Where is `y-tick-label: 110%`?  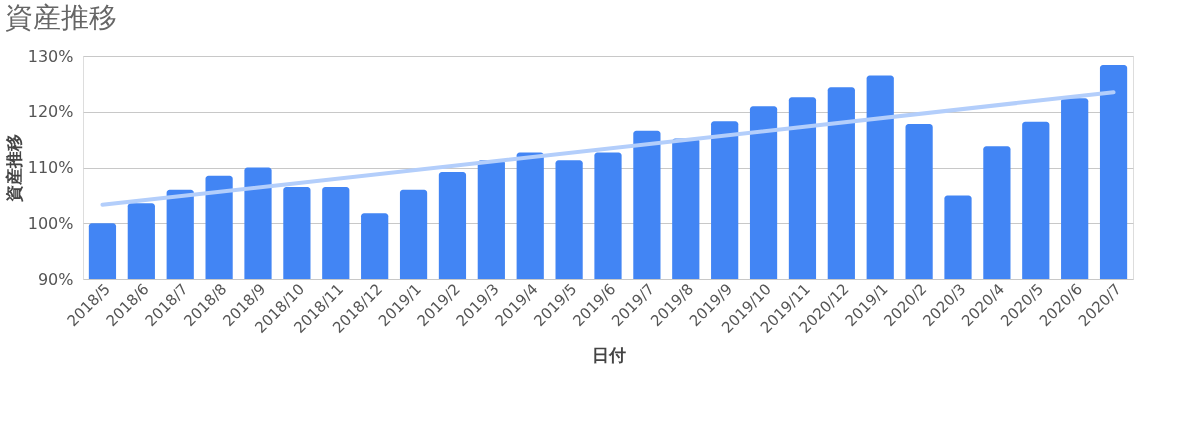
y-tick-label: 110% is located at coordinates (50, 167).